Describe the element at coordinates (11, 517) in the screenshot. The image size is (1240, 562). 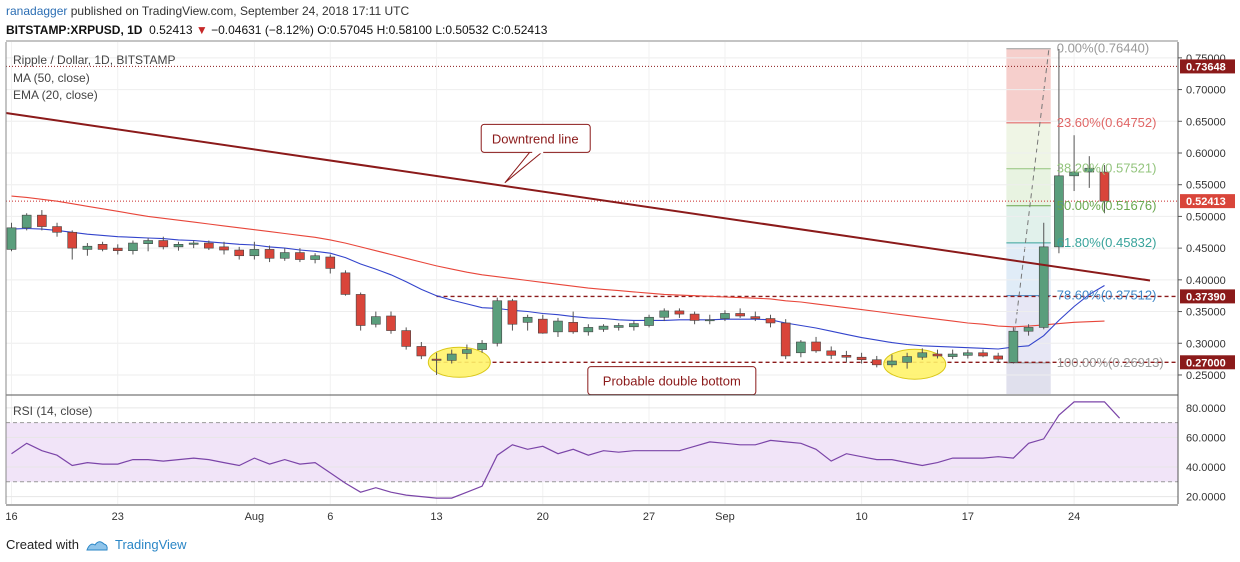
I see `date-tick-label: 16` at that location.